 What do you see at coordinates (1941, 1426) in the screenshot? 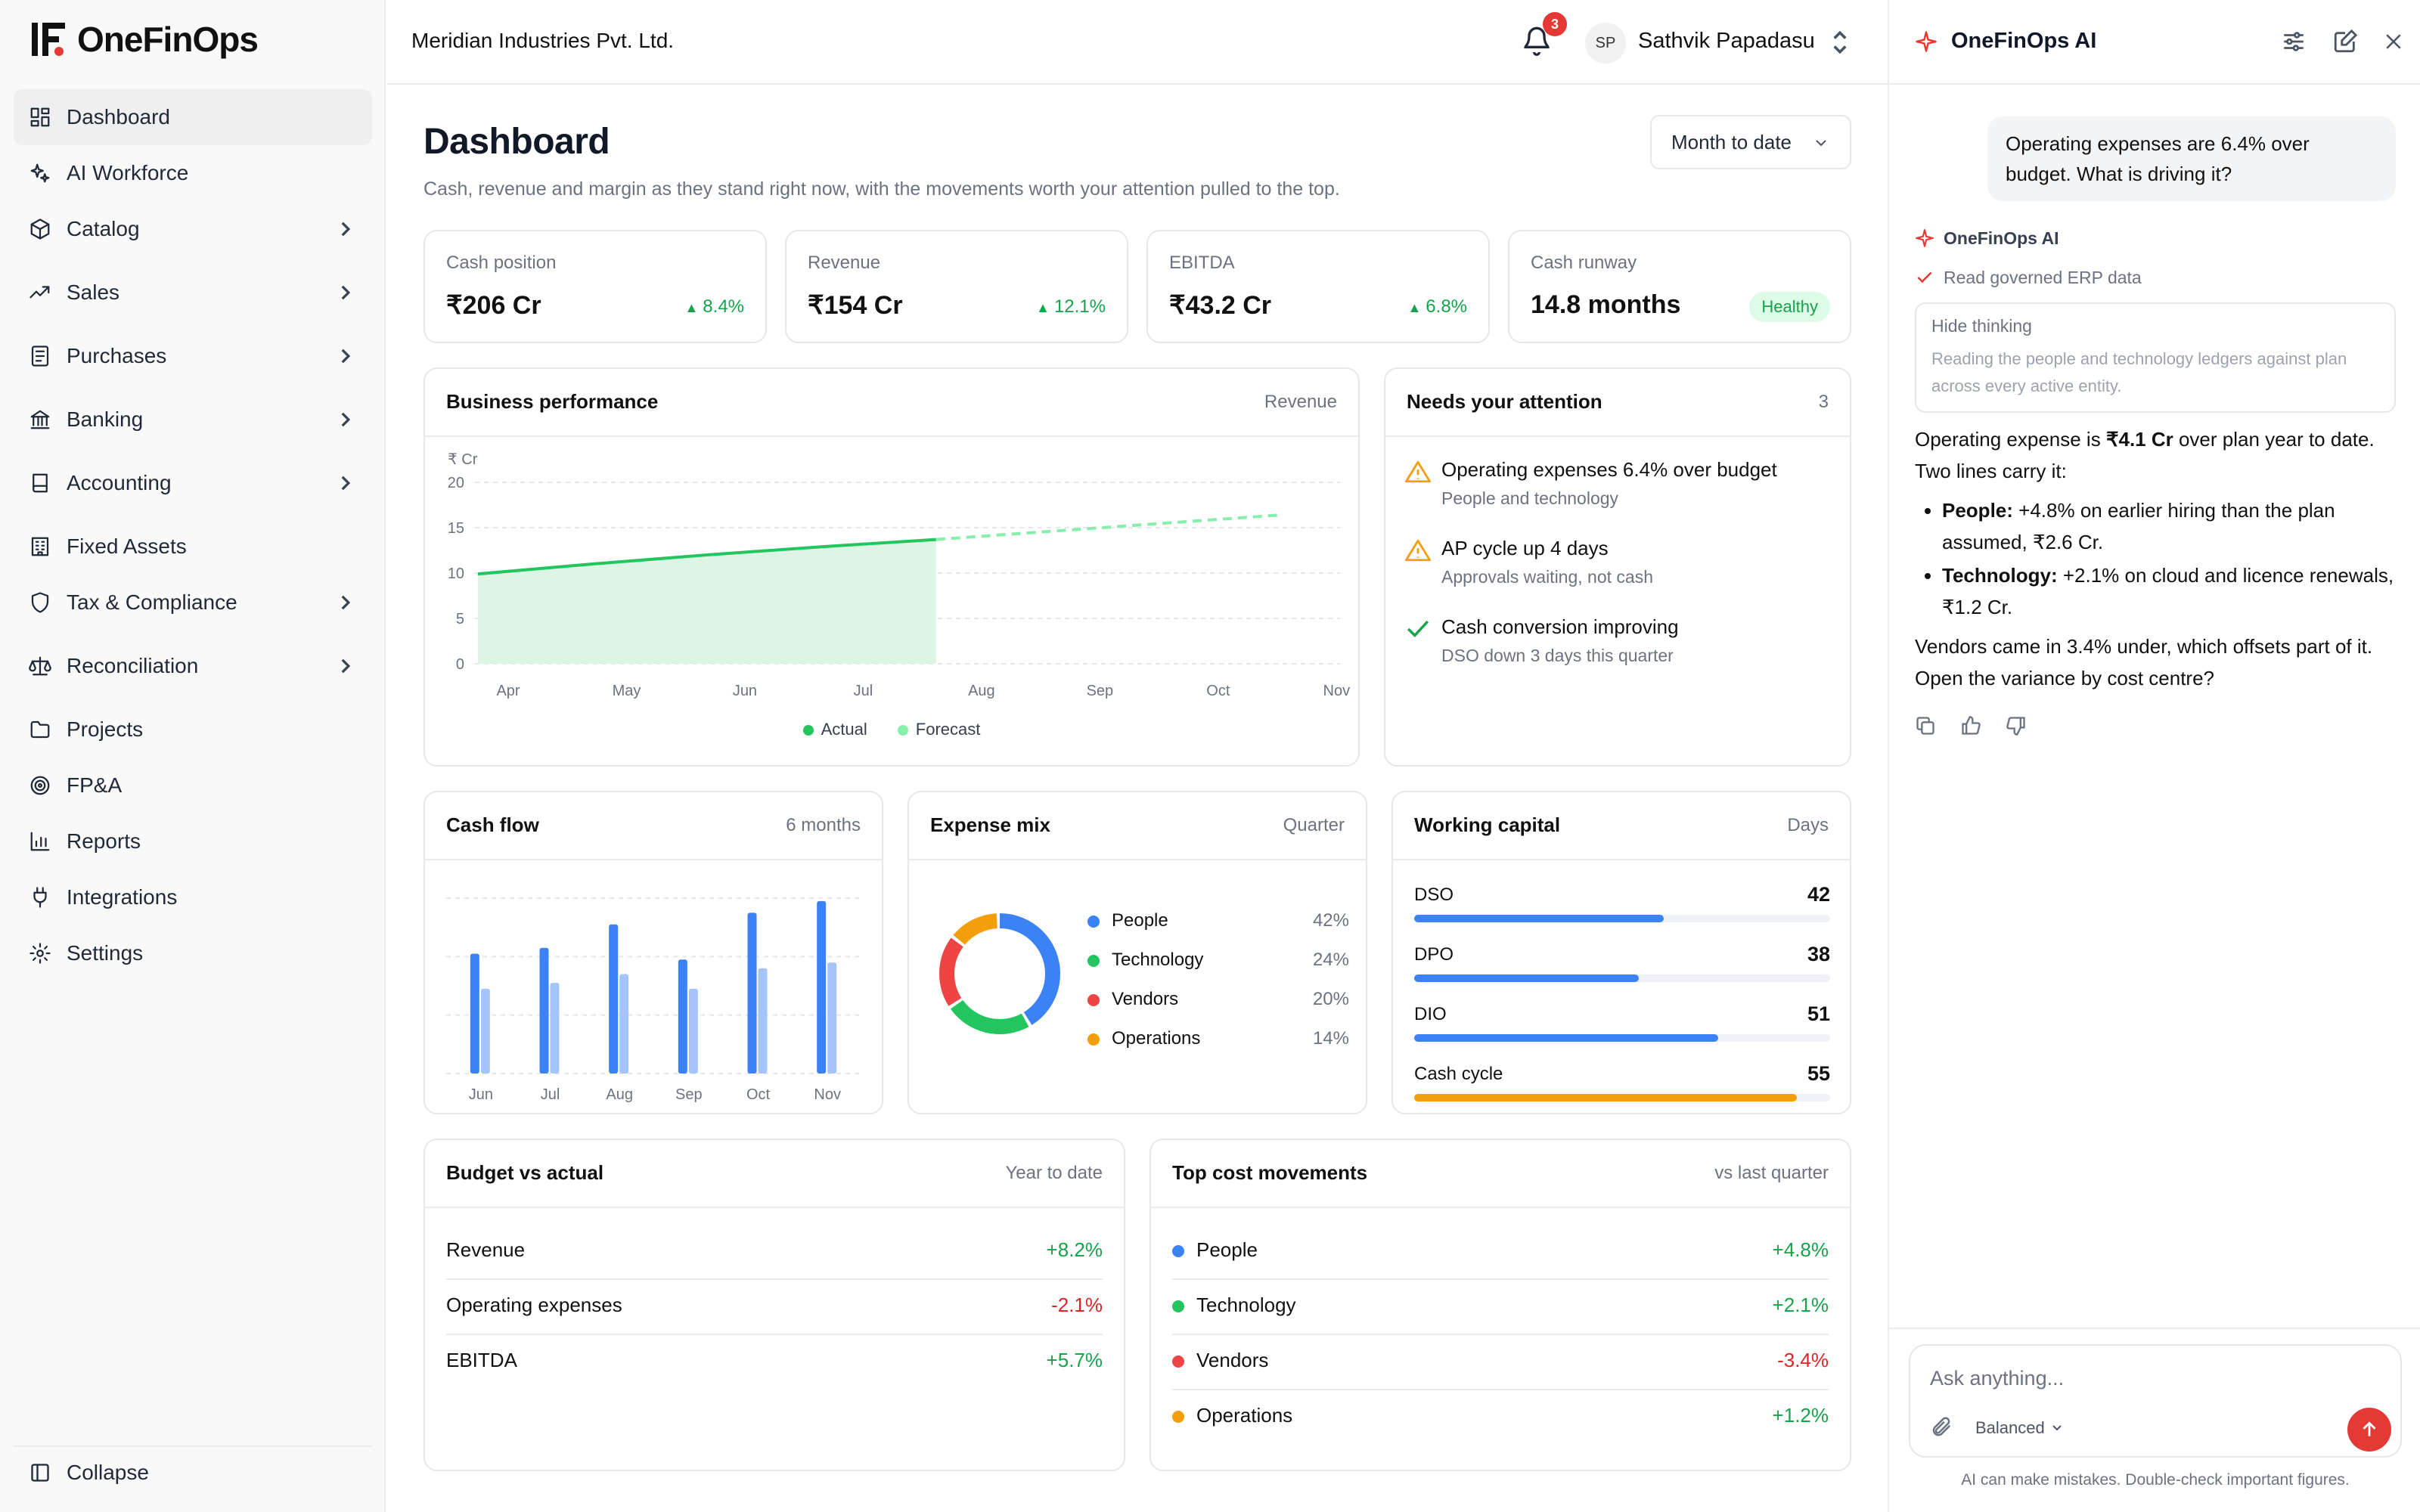
I see `paperclip-icon` at bounding box center [1941, 1426].